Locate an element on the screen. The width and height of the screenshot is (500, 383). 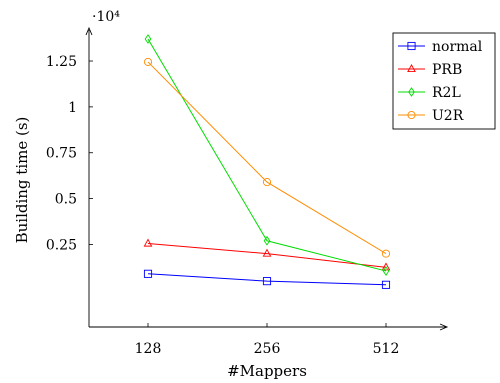
legend-marker-normal is located at coordinates (411, 46).